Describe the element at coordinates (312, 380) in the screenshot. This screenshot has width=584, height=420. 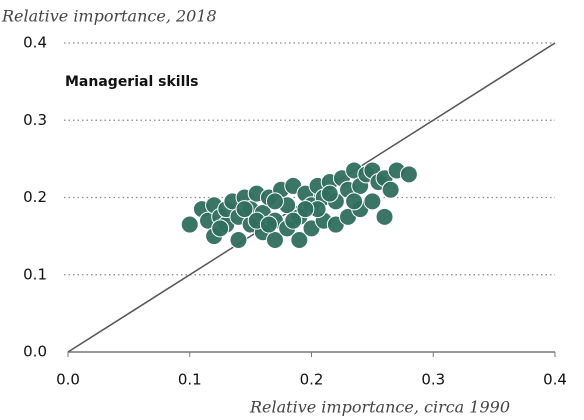
I see `x-tick-label: 0.2` at that location.